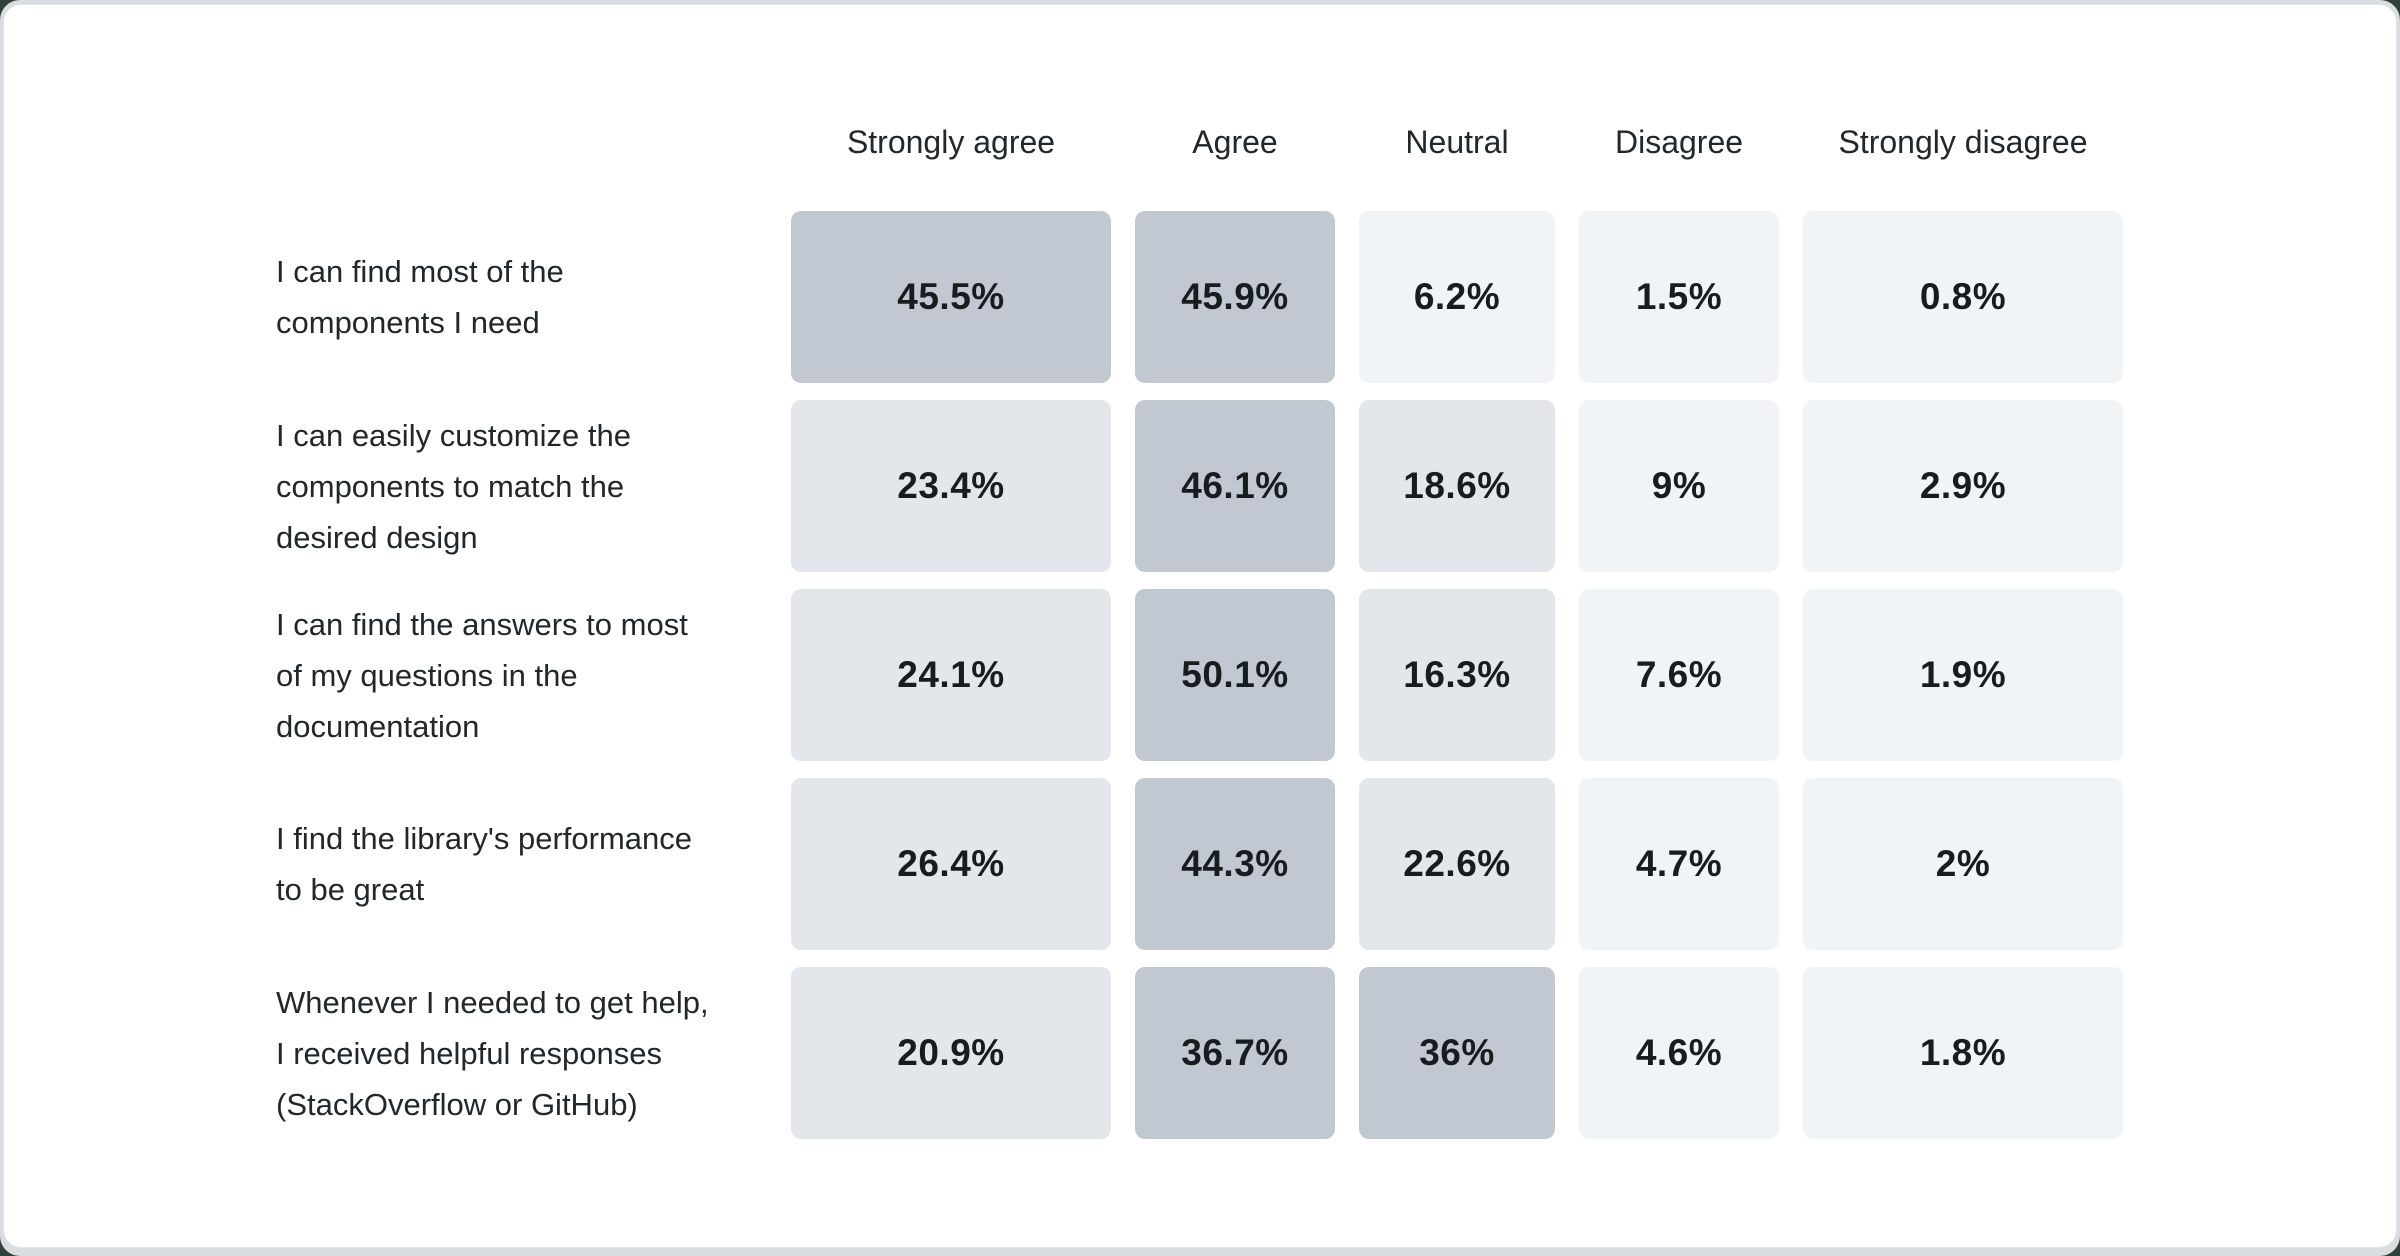  What do you see at coordinates (951, 675) in the screenshot?
I see `heatmap-cell: 24.1%` at bounding box center [951, 675].